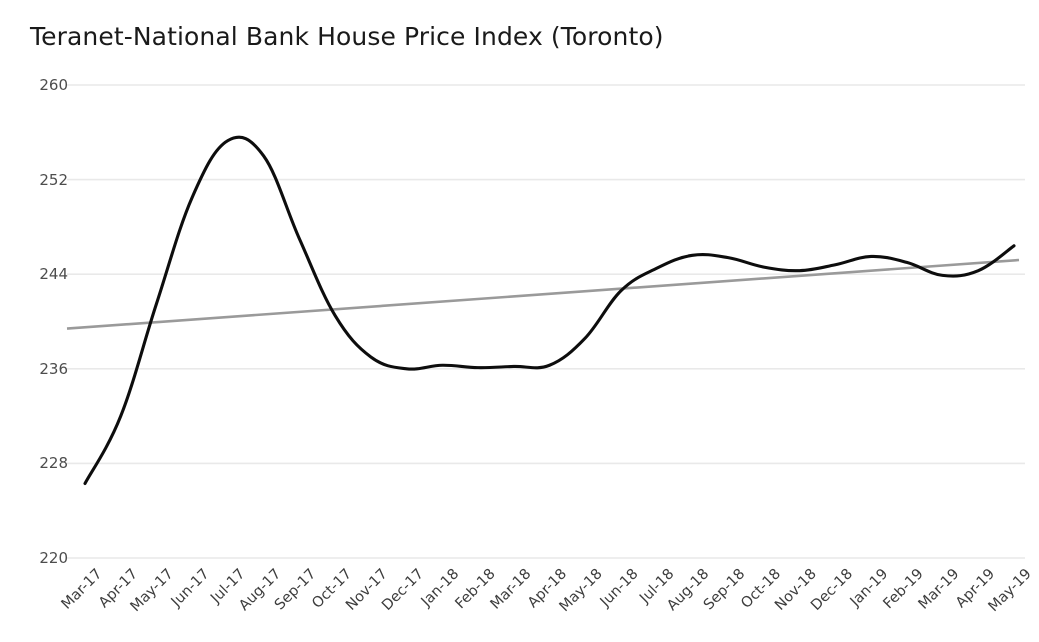 The image size is (1039, 642). I want to click on y-axis-tick-label: 228, so click(53, 463).